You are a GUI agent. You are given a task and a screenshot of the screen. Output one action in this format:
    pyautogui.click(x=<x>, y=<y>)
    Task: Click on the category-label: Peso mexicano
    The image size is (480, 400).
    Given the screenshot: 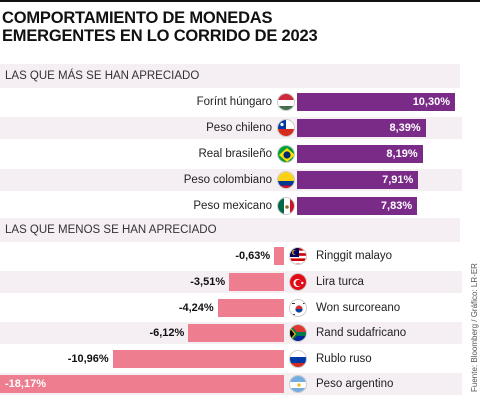 What is the action you would take?
    pyautogui.click(x=232, y=206)
    